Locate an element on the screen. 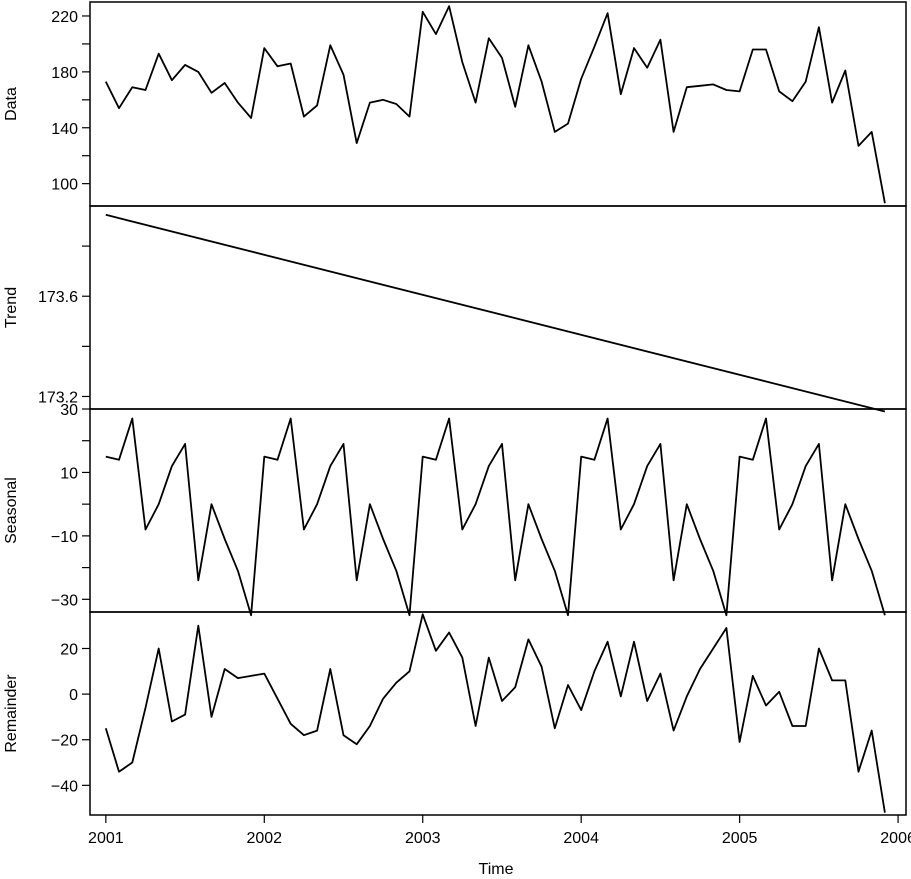 Image resolution: width=911 pixels, height=879 pixels. x-axis-title: Time is located at coordinates (496, 869).